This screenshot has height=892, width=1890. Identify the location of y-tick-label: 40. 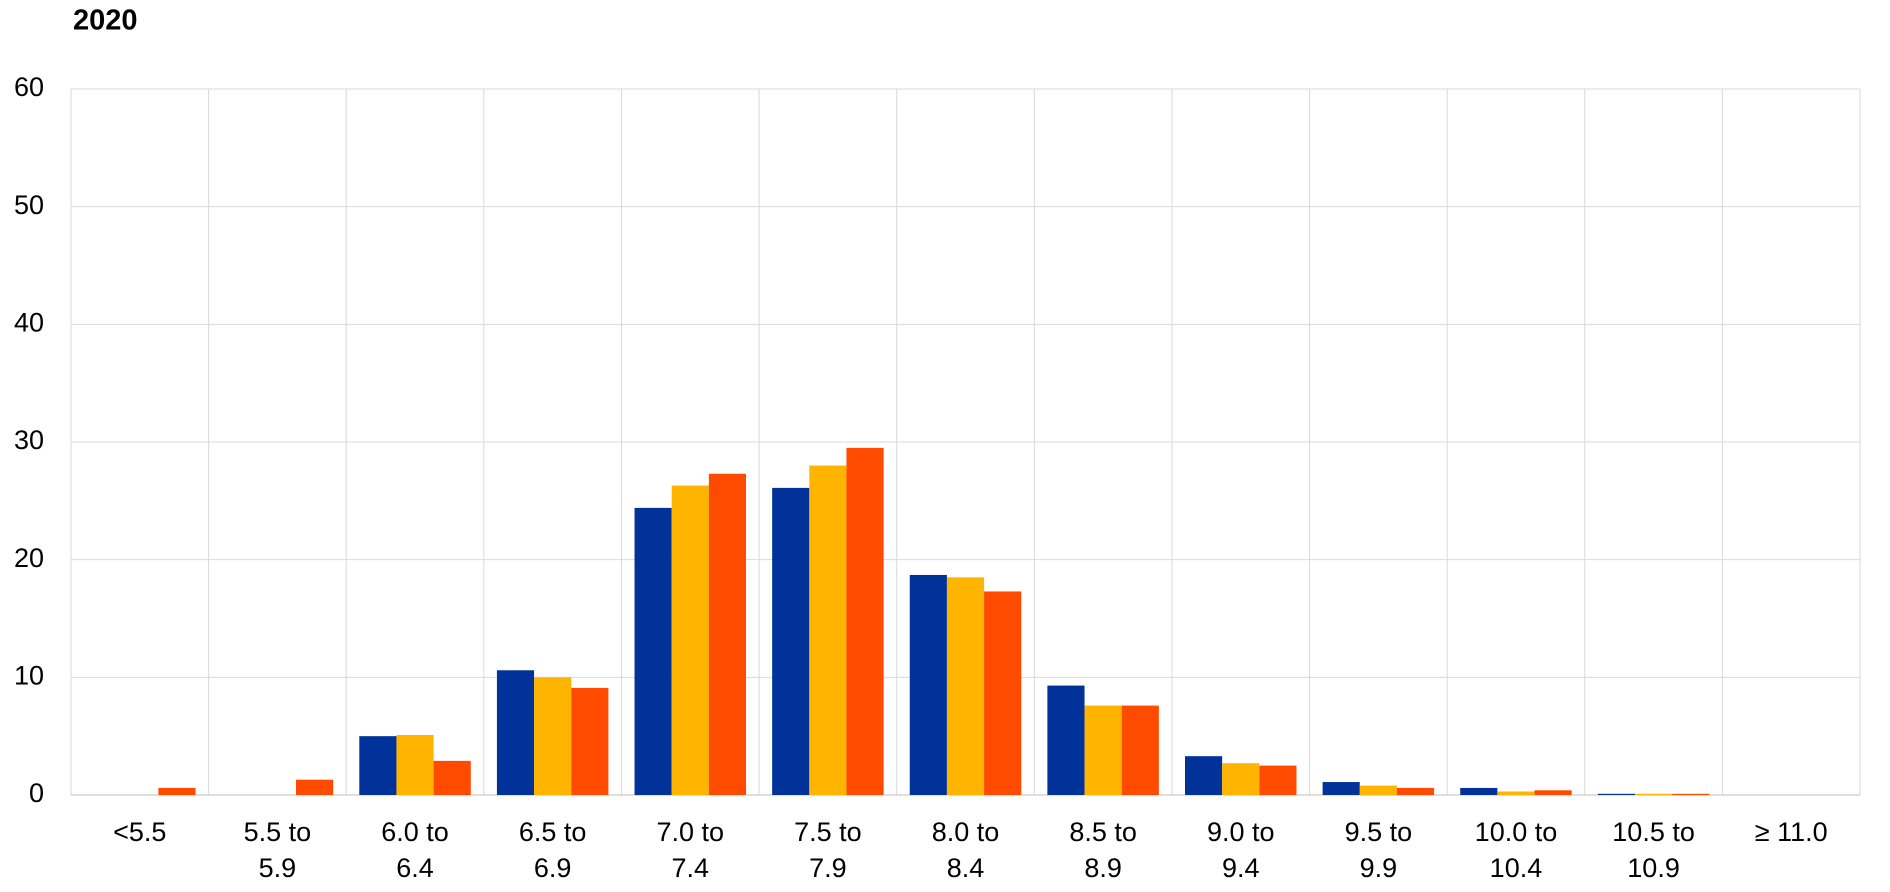
(29, 322).